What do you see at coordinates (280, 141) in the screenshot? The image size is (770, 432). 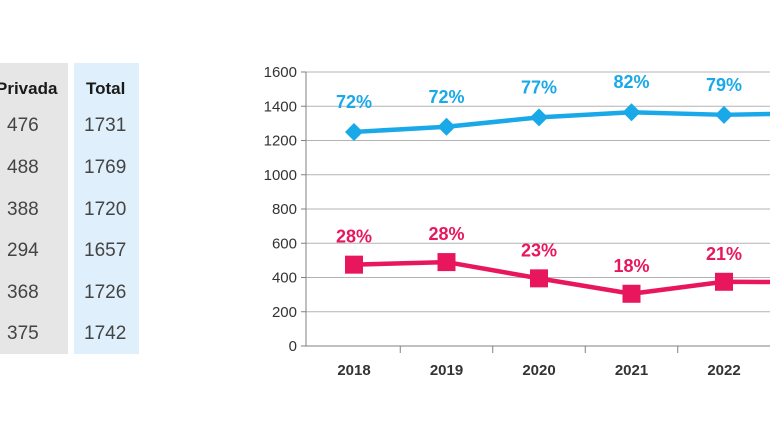 I see `y-tick-label: 1200` at bounding box center [280, 141].